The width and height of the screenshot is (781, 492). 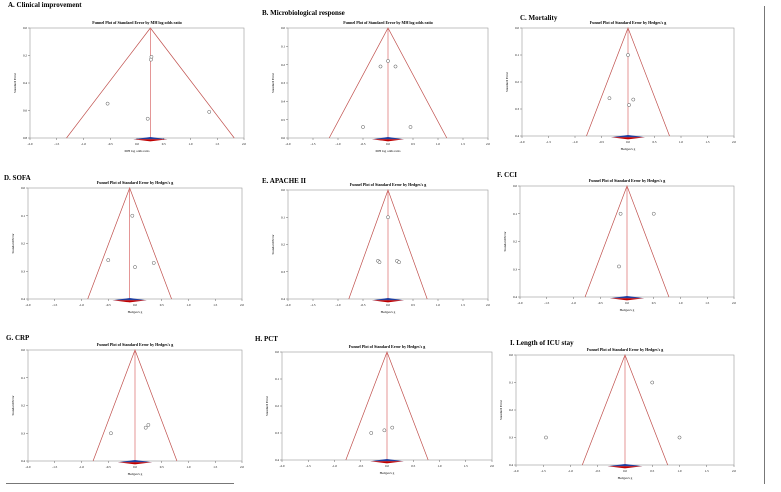 What do you see at coordinates (542, 343) in the screenshot?
I see `panel-label: I. Length of ICU stay` at bounding box center [542, 343].